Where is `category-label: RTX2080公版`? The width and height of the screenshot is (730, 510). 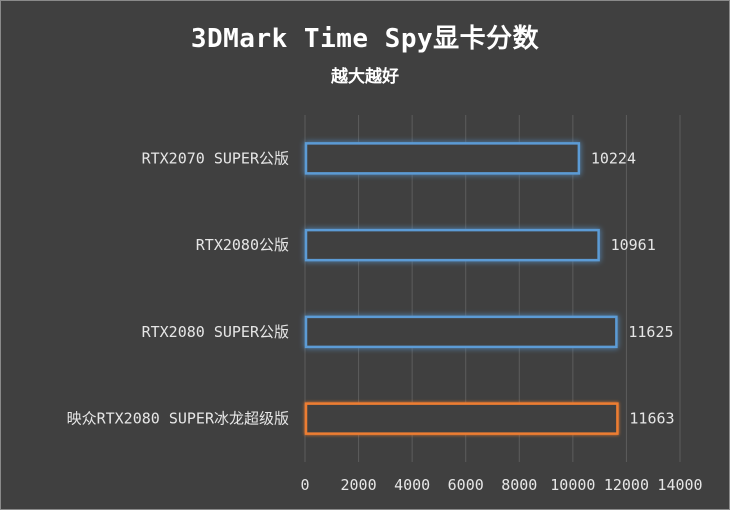 category-label: RTX2080公版 is located at coordinates (242, 245).